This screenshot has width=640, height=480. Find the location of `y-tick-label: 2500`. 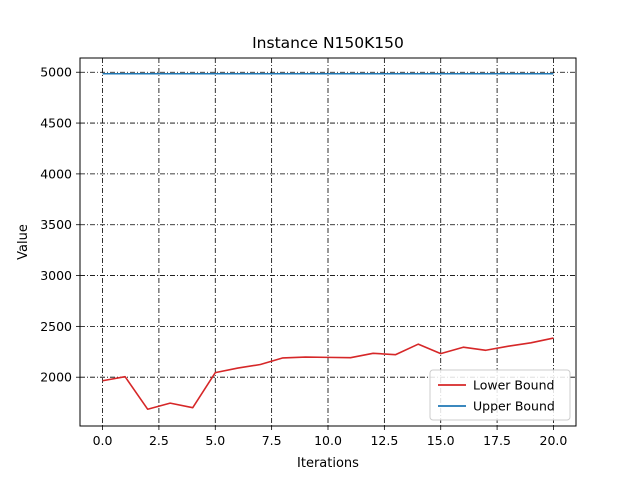

y-tick-label: 2500 is located at coordinates (56, 326).